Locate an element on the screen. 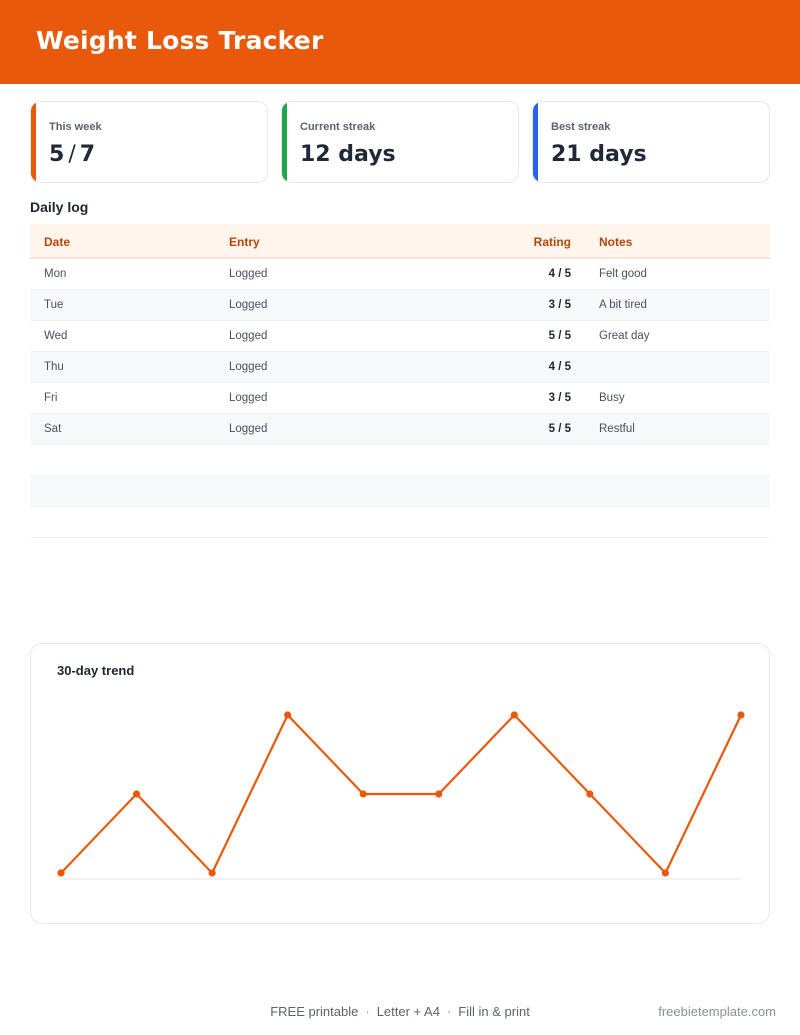 Image resolution: width=800 pixels, height=1035 pixels. footer-item: Letter + A4 is located at coordinates (408, 1011).